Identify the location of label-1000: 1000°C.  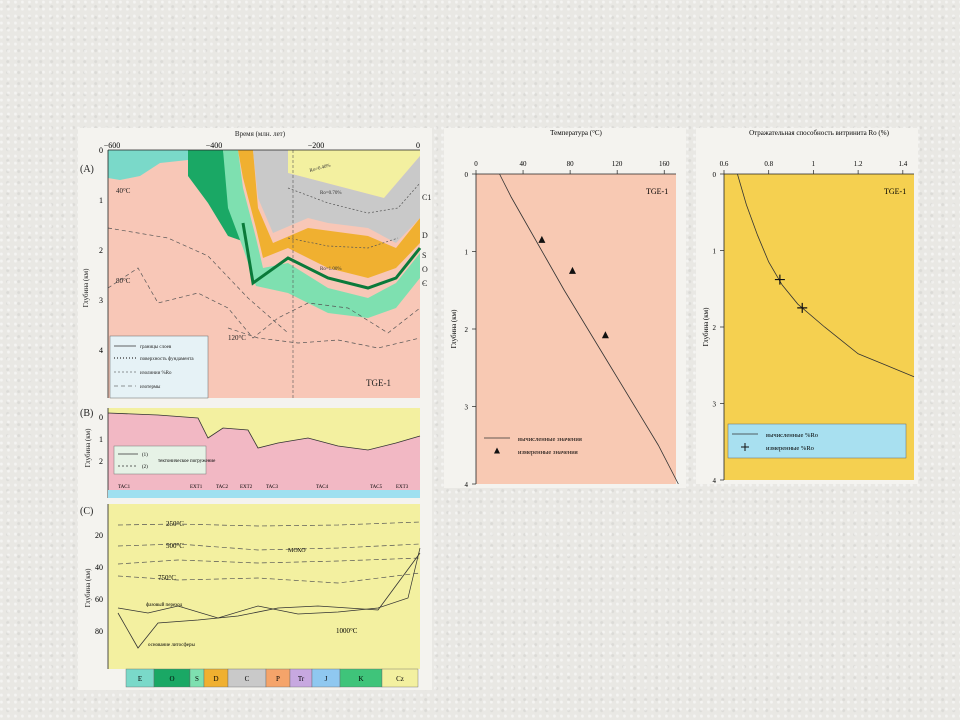
(347, 631).